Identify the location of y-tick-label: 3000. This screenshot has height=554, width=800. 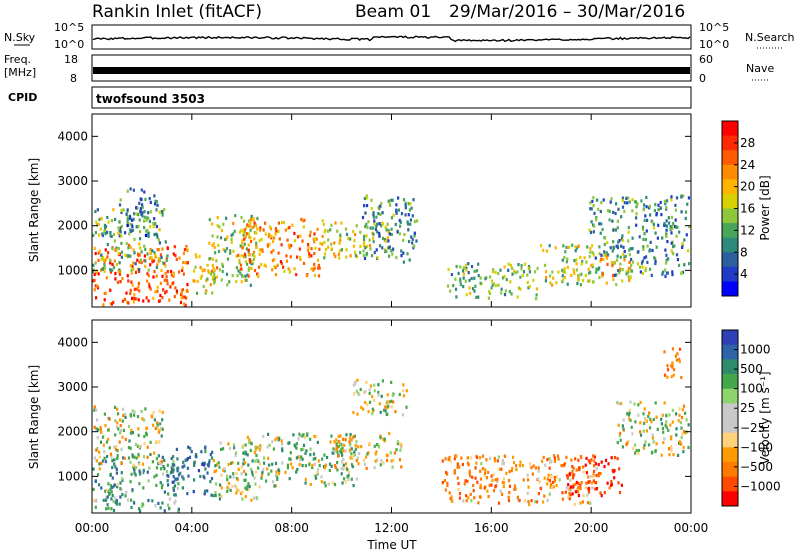
(72, 181).